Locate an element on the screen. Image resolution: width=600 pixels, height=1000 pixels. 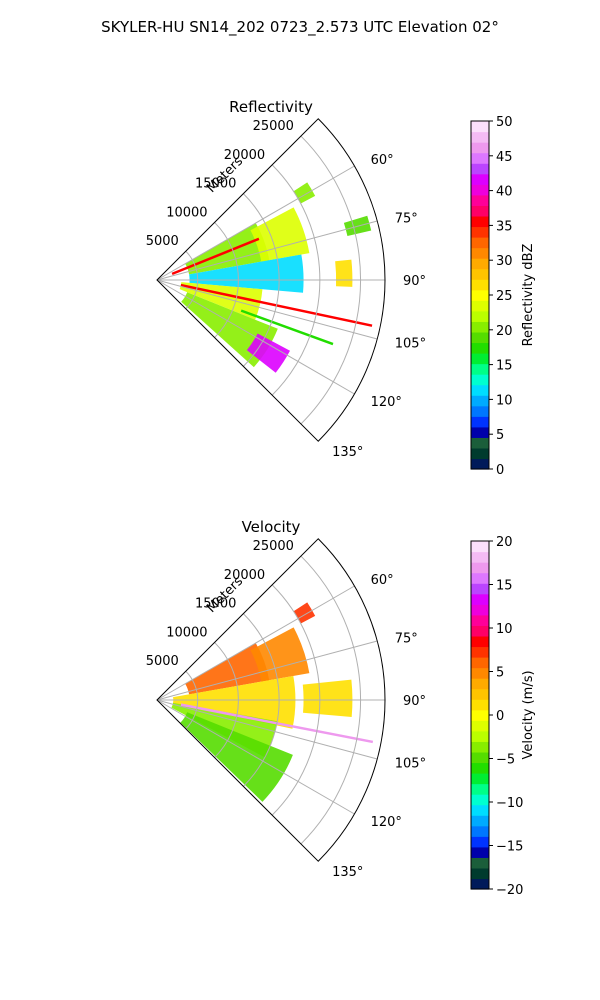
colorbar-tick-label: 20 is located at coordinates (504, 542).